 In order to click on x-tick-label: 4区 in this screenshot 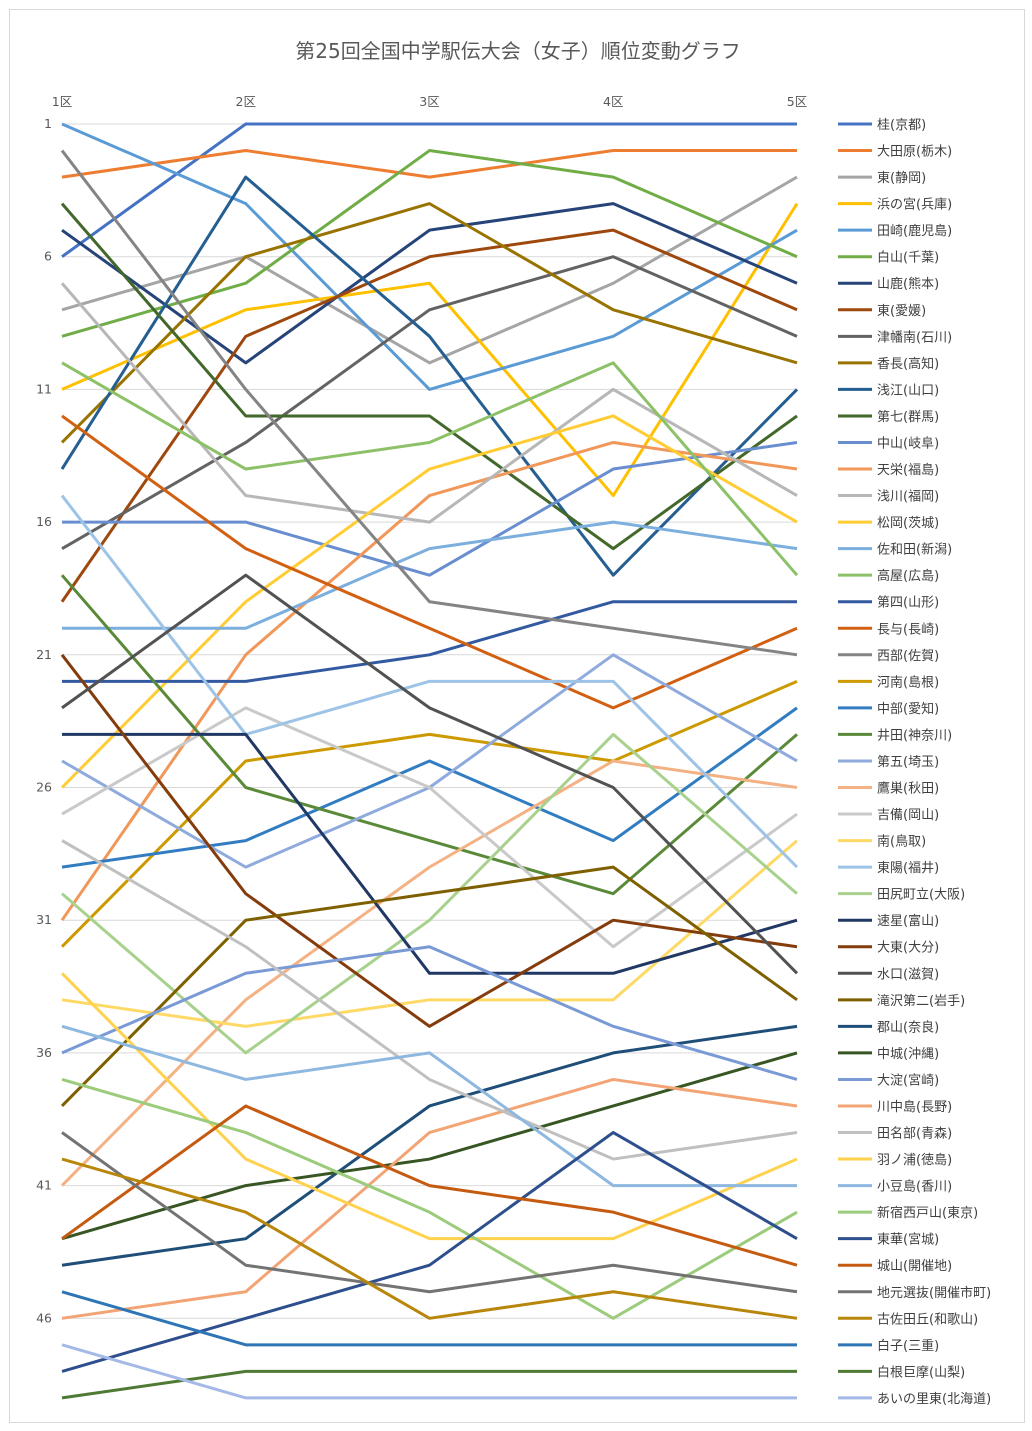, I will do `click(613, 101)`.